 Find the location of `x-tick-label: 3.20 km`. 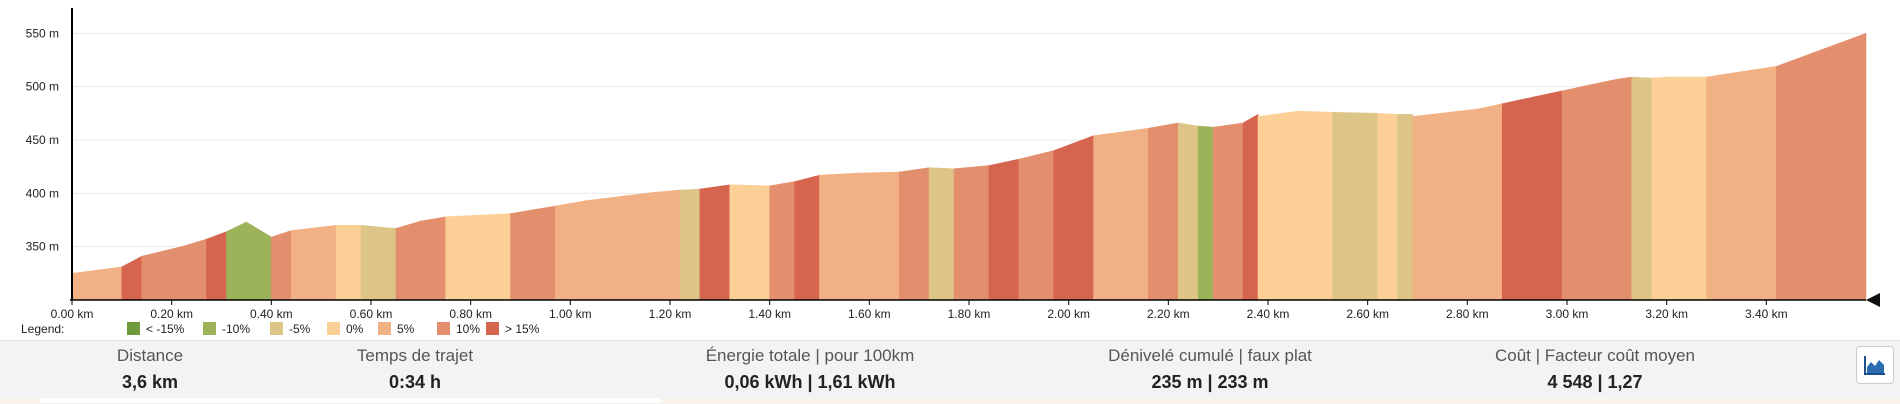

x-tick-label: 3.20 km is located at coordinates (1666, 314).